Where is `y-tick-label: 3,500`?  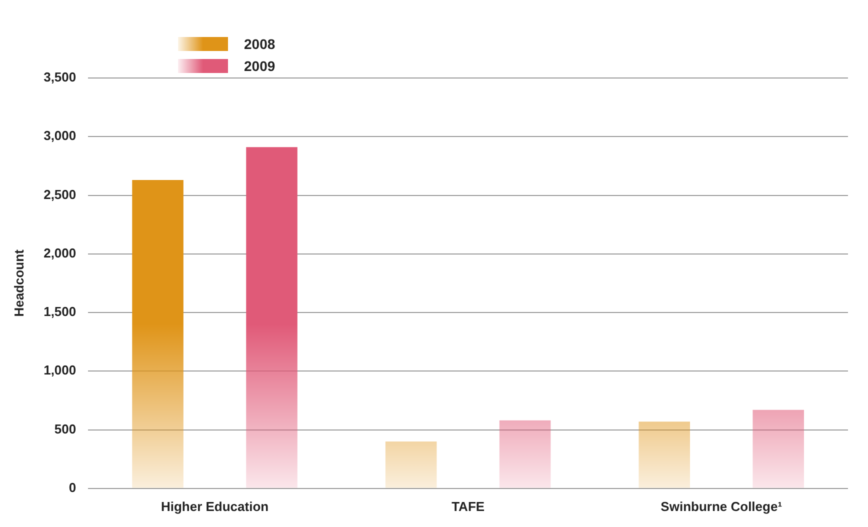
y-tick-label: 3,500 is located at coordinates (60, 77).